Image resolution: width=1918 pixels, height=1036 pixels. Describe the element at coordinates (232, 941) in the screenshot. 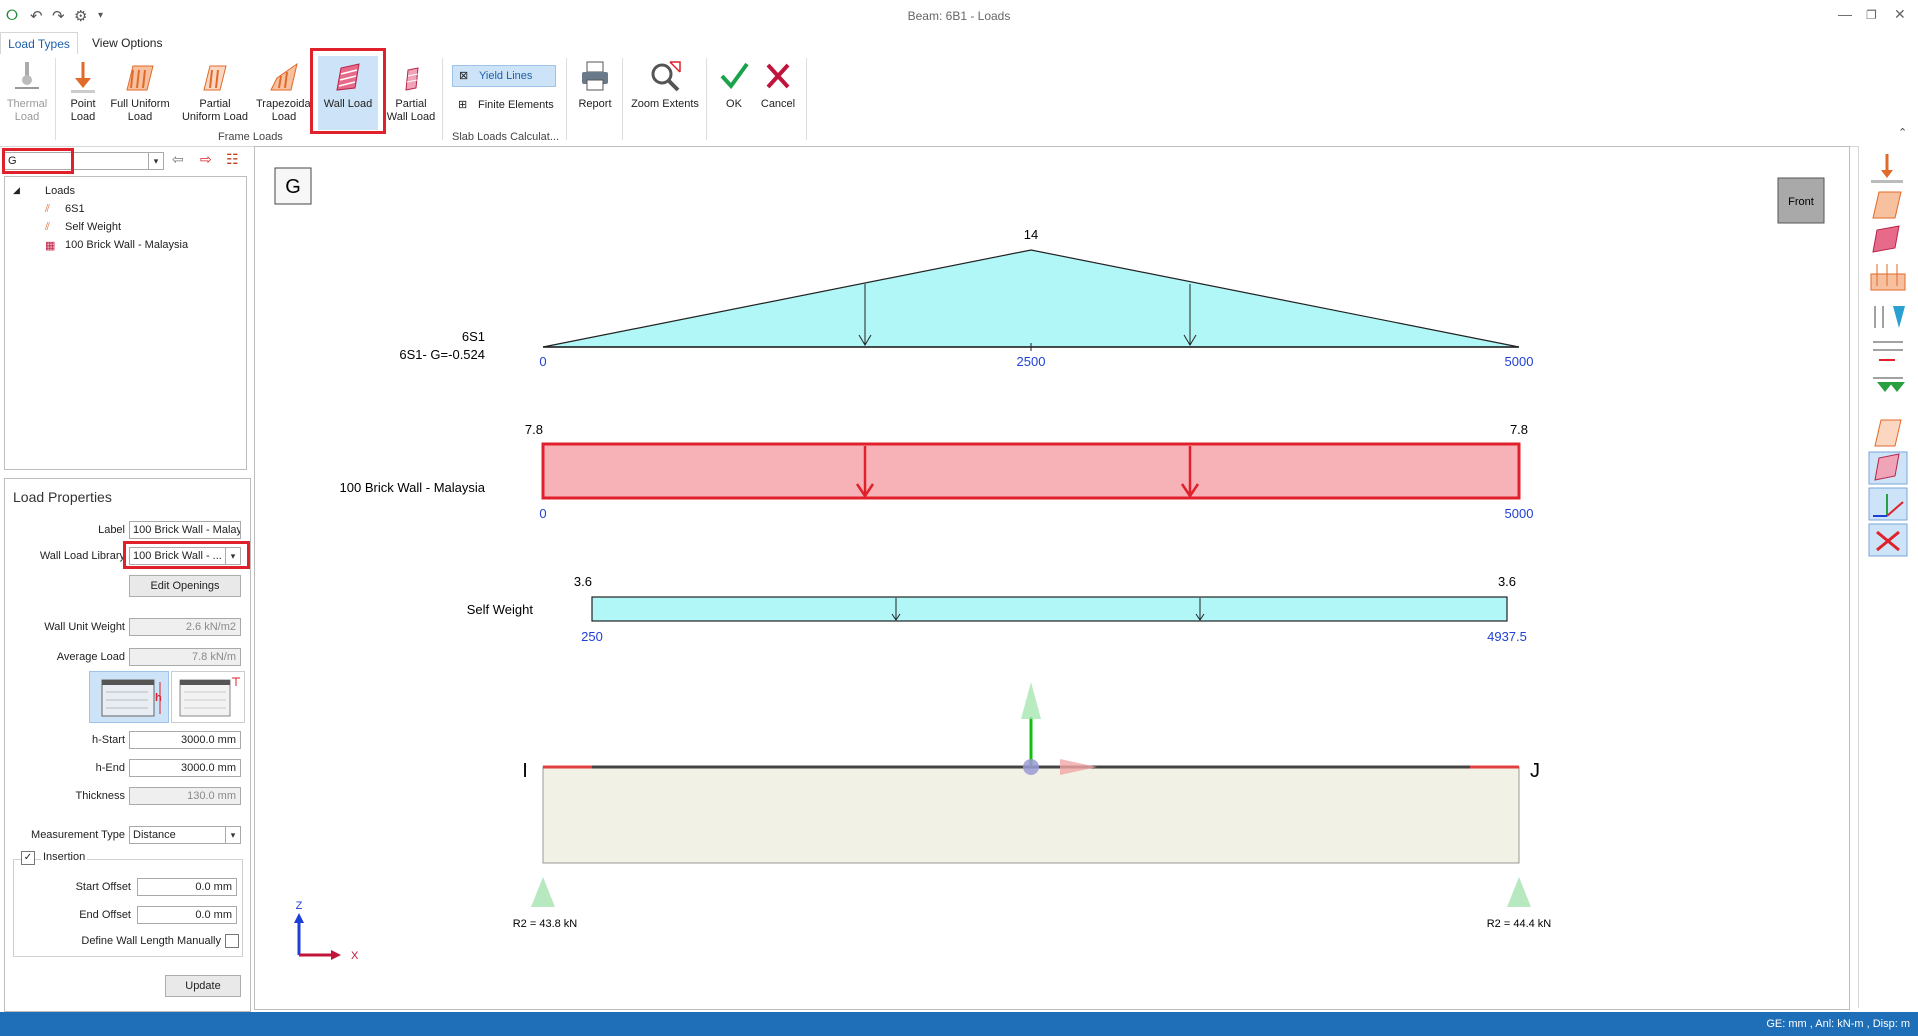

I see `define-wall-length-checkbox` at that location.